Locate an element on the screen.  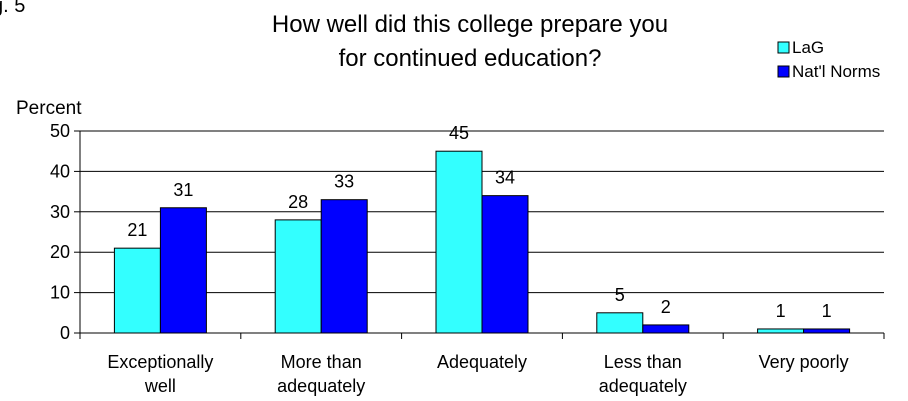
data-label-0-3: 5 is located at coordinates (620, 295).